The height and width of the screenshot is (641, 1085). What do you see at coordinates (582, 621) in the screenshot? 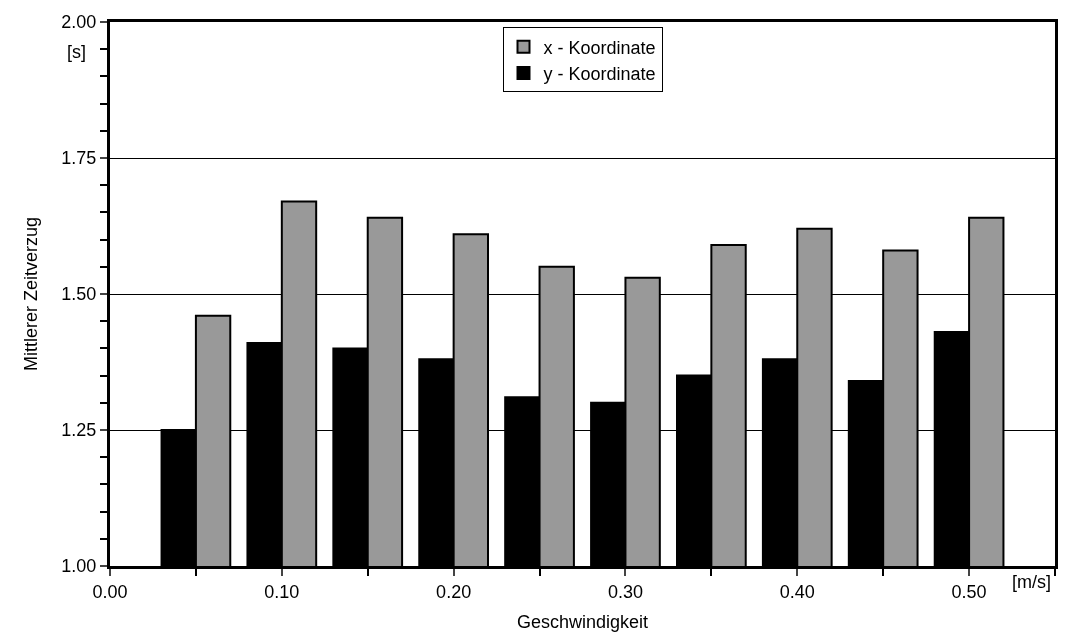
I see `x-axis-title: Geschwindigkeit` at bounding box center [582, 621].